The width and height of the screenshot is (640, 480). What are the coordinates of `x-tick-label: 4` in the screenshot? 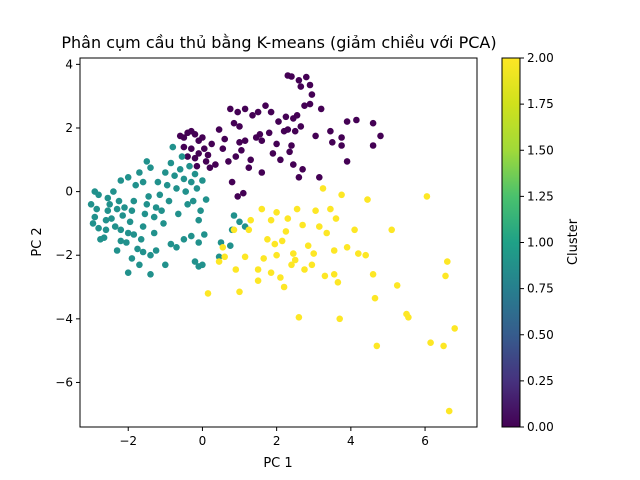 It's located at (351, 441).